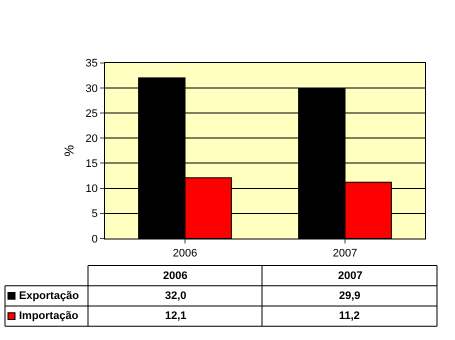 The width and height of the screenshot is (455, 340). What do you see at coordinates (175, 316) in the screenshot?
I see `data-label: 12,1` at bounding box center [175, 316].